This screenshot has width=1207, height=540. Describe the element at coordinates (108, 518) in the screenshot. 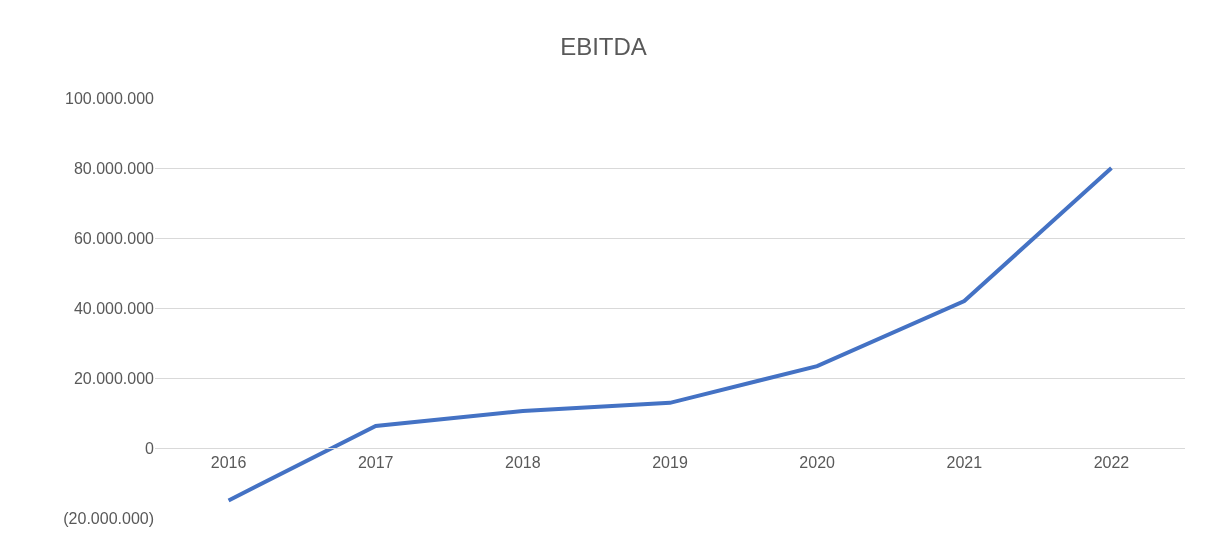

I see `y-tick-label: (20.000.000)` at that location.